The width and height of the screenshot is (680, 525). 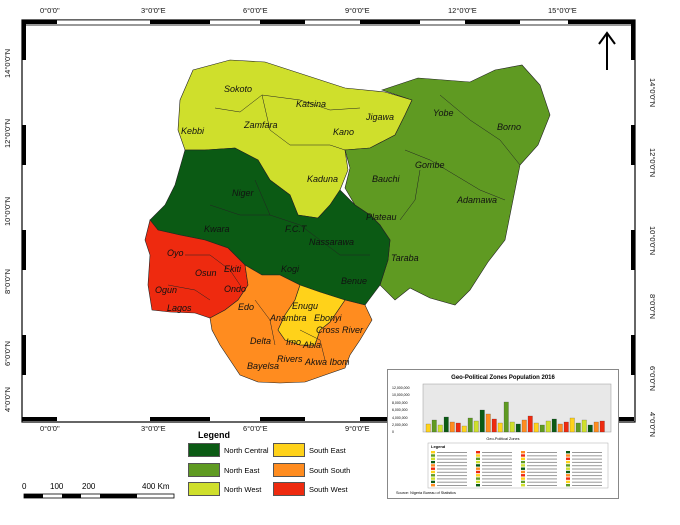 I want to click on legend-item-north-central: North Central, so click(x=228, y=450).